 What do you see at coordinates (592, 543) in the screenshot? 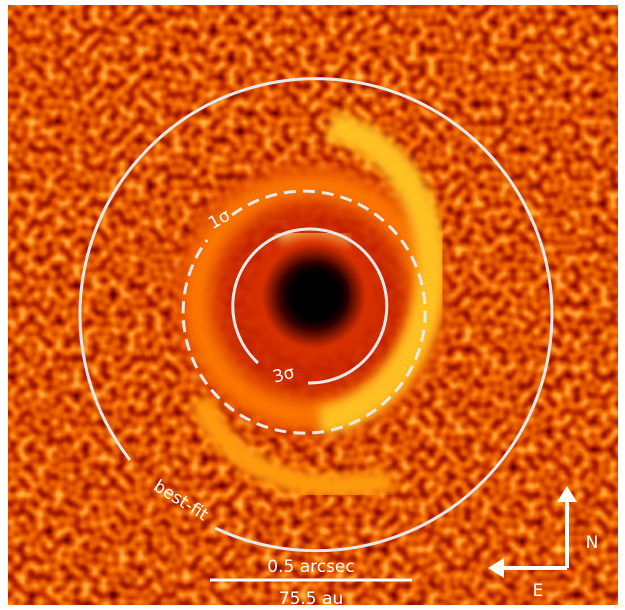
I see `north-label: N` at bounding box center [592, 543].